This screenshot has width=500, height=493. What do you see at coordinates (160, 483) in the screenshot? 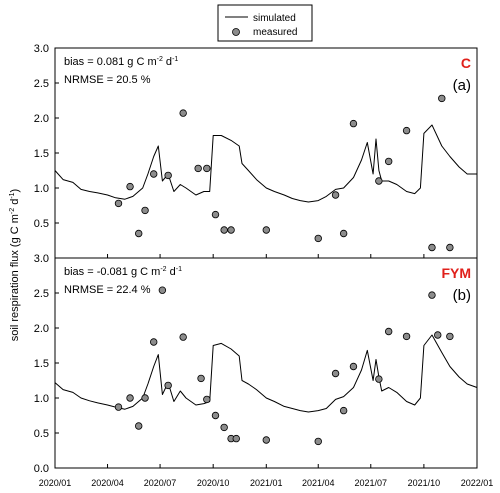
I see `x-tick-label-2: 2020/07` at bounding box center [160, 483].